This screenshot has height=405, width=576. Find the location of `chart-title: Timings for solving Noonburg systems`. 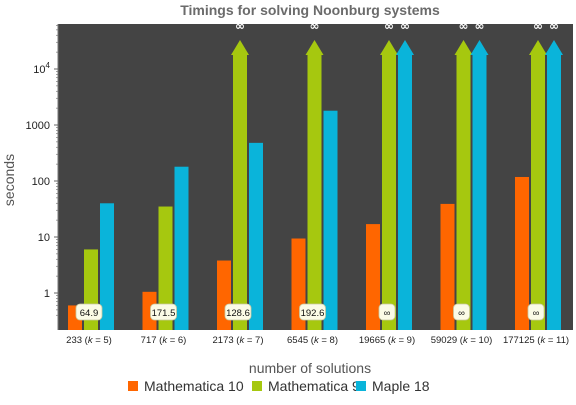

chart-title: Timings for solving Noonburg systems is located at coordinates (310, 10).